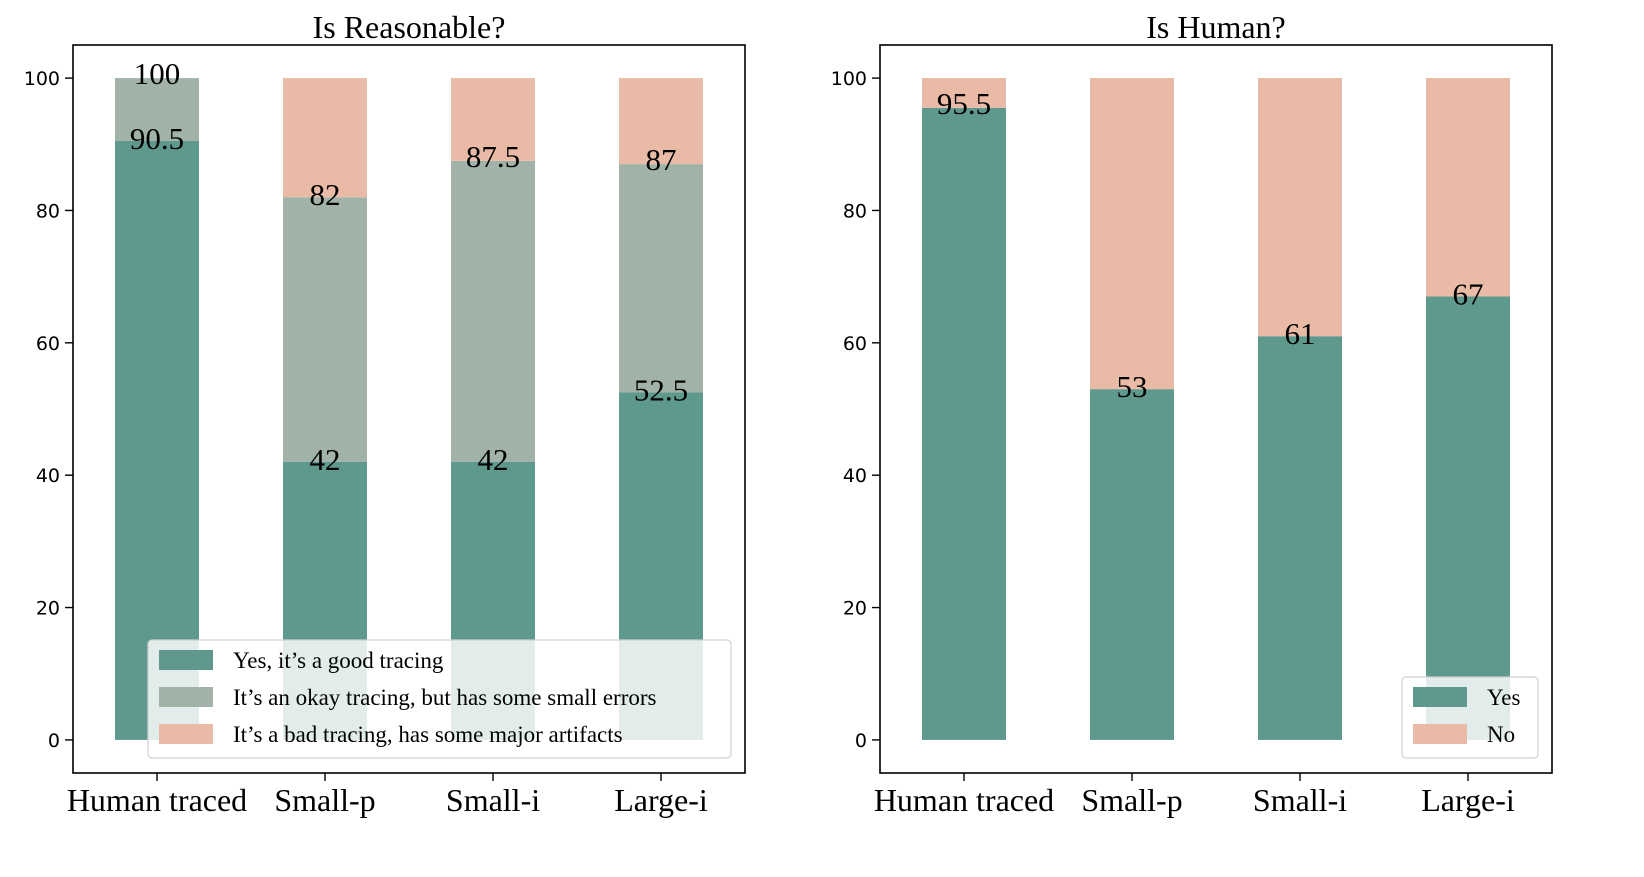  Describe the element at coordinates (661, 159) in the screenshot. I see `reasonable-data-label-1-large-i: 87` at that location.